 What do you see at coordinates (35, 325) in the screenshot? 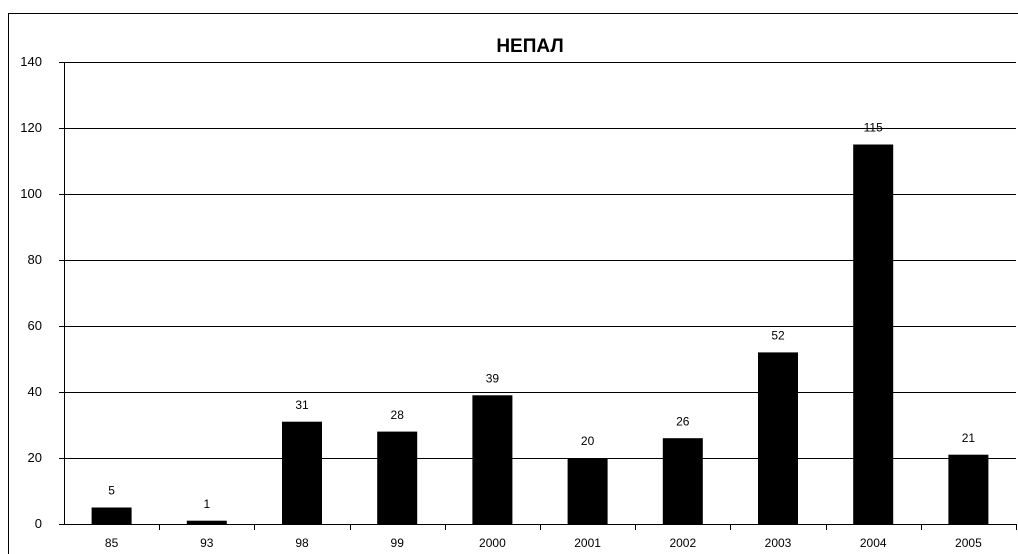
I see `y-tick-label: 60` at bounding box center [35, 325].